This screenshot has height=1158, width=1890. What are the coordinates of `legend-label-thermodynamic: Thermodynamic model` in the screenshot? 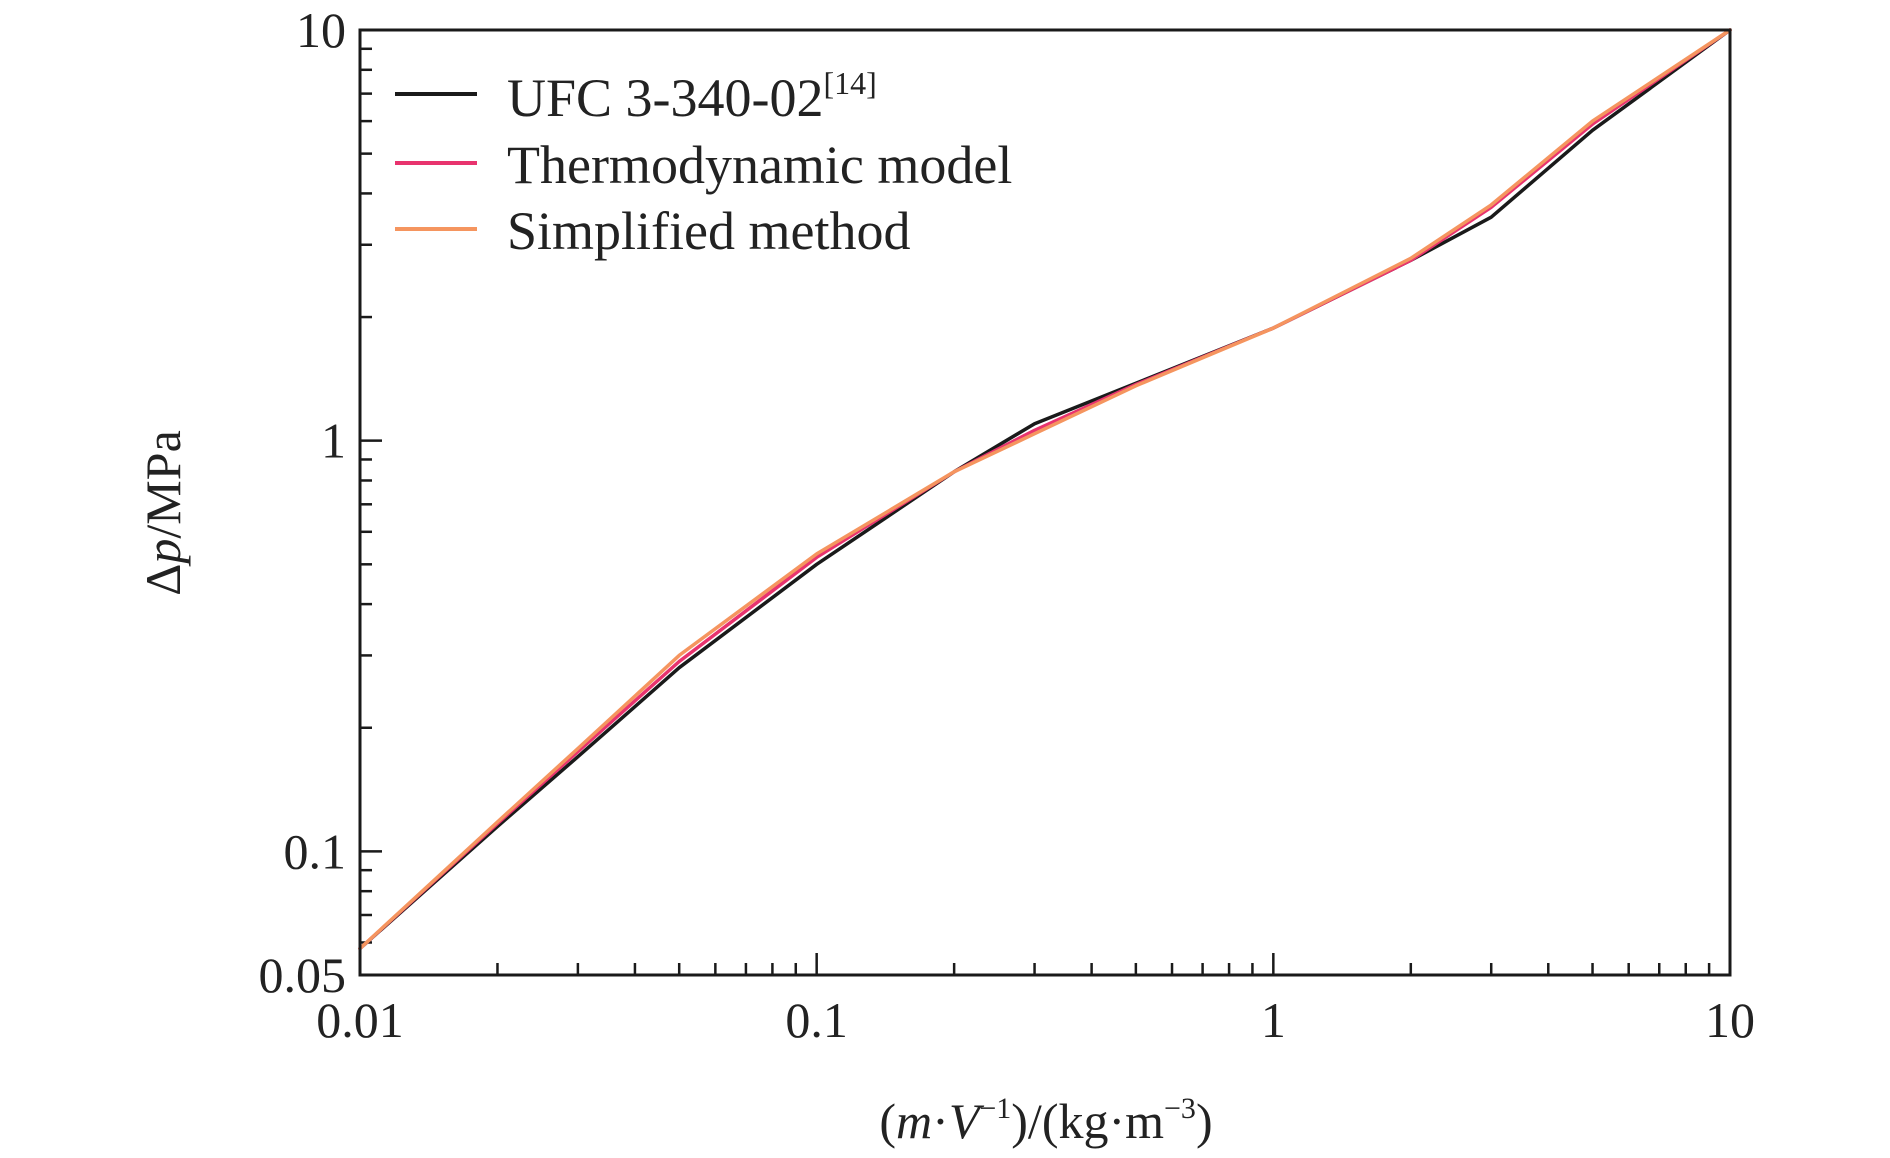 It's located at (759, 165).